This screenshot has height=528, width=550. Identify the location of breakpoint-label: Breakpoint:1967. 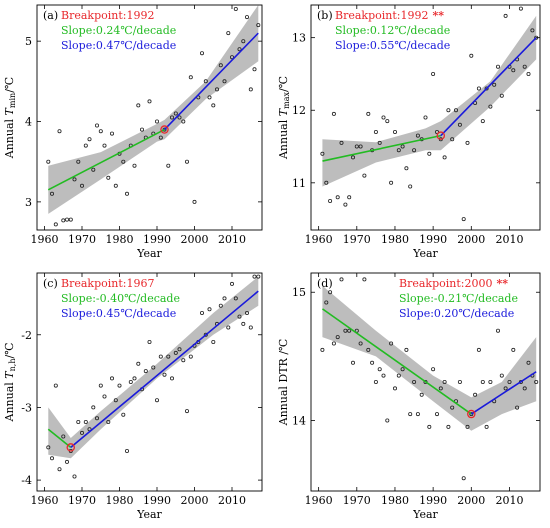
(107, 283).